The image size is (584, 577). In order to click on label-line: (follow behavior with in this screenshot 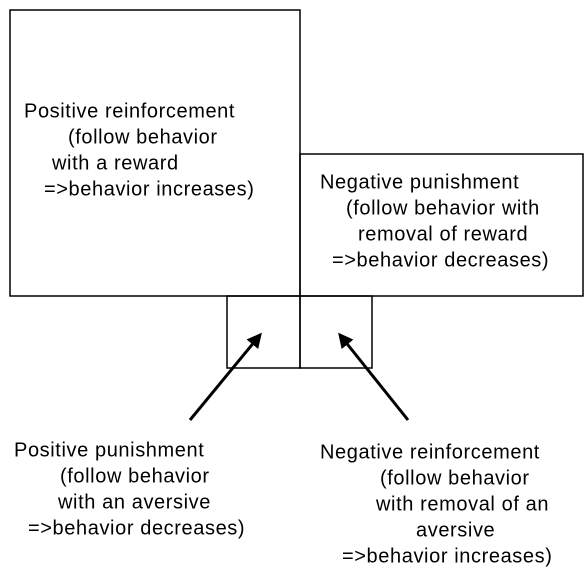, I will do `click(443, 208)`.